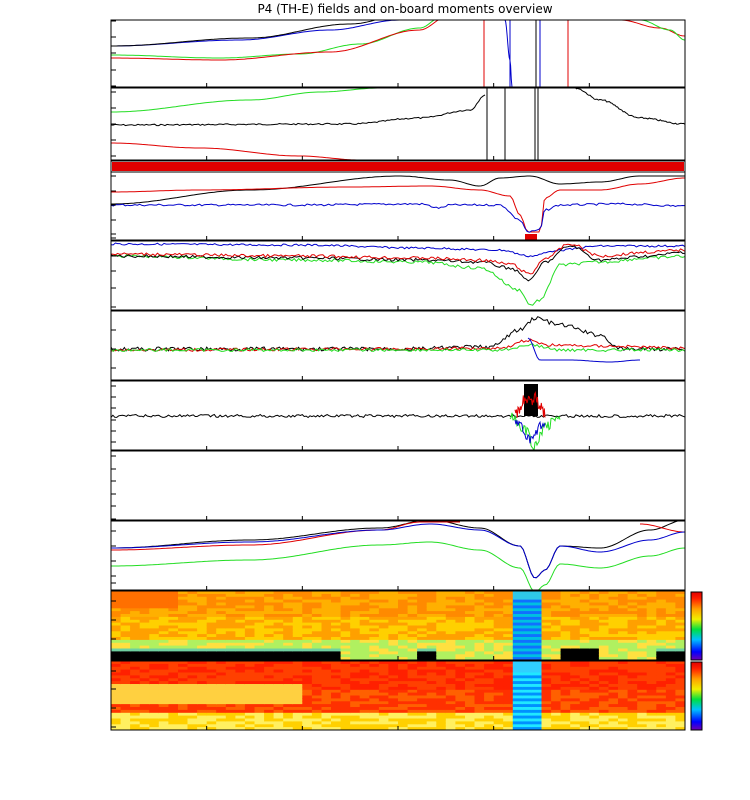 The image size is (750, 800). What do you see at coordinates (652, 28) in the screenshot?
I see `bz-line-right` at bounding box center [652, 28].